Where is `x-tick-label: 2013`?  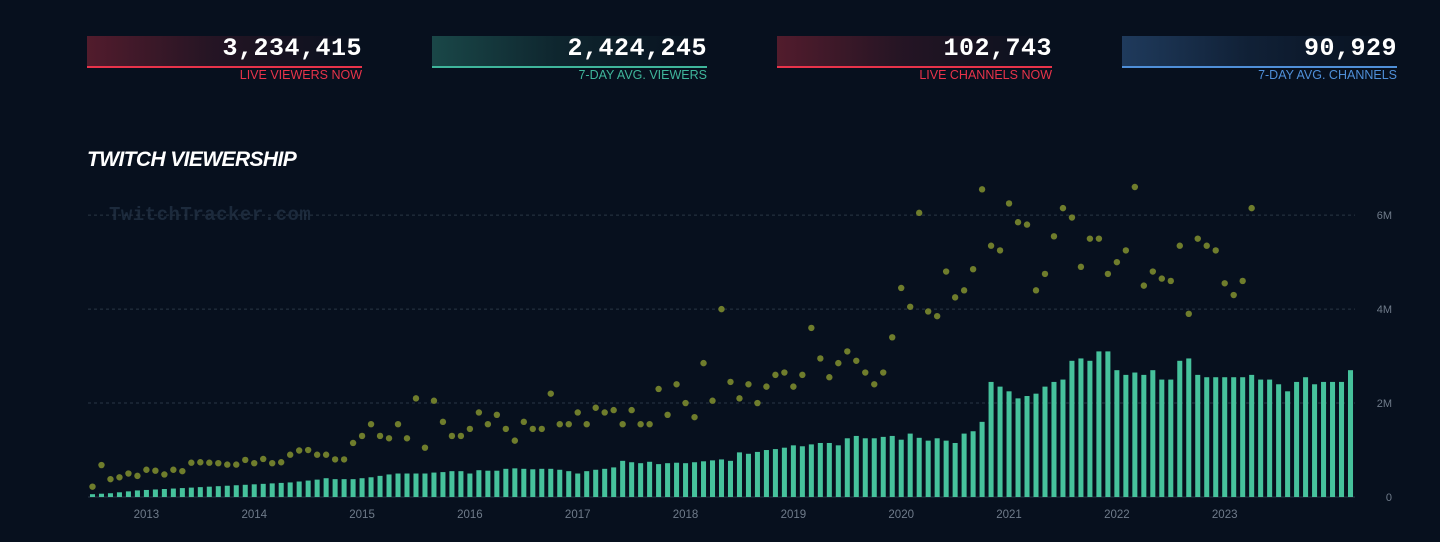 x-tick-label: 2013 is located at coordinates (147, 515).